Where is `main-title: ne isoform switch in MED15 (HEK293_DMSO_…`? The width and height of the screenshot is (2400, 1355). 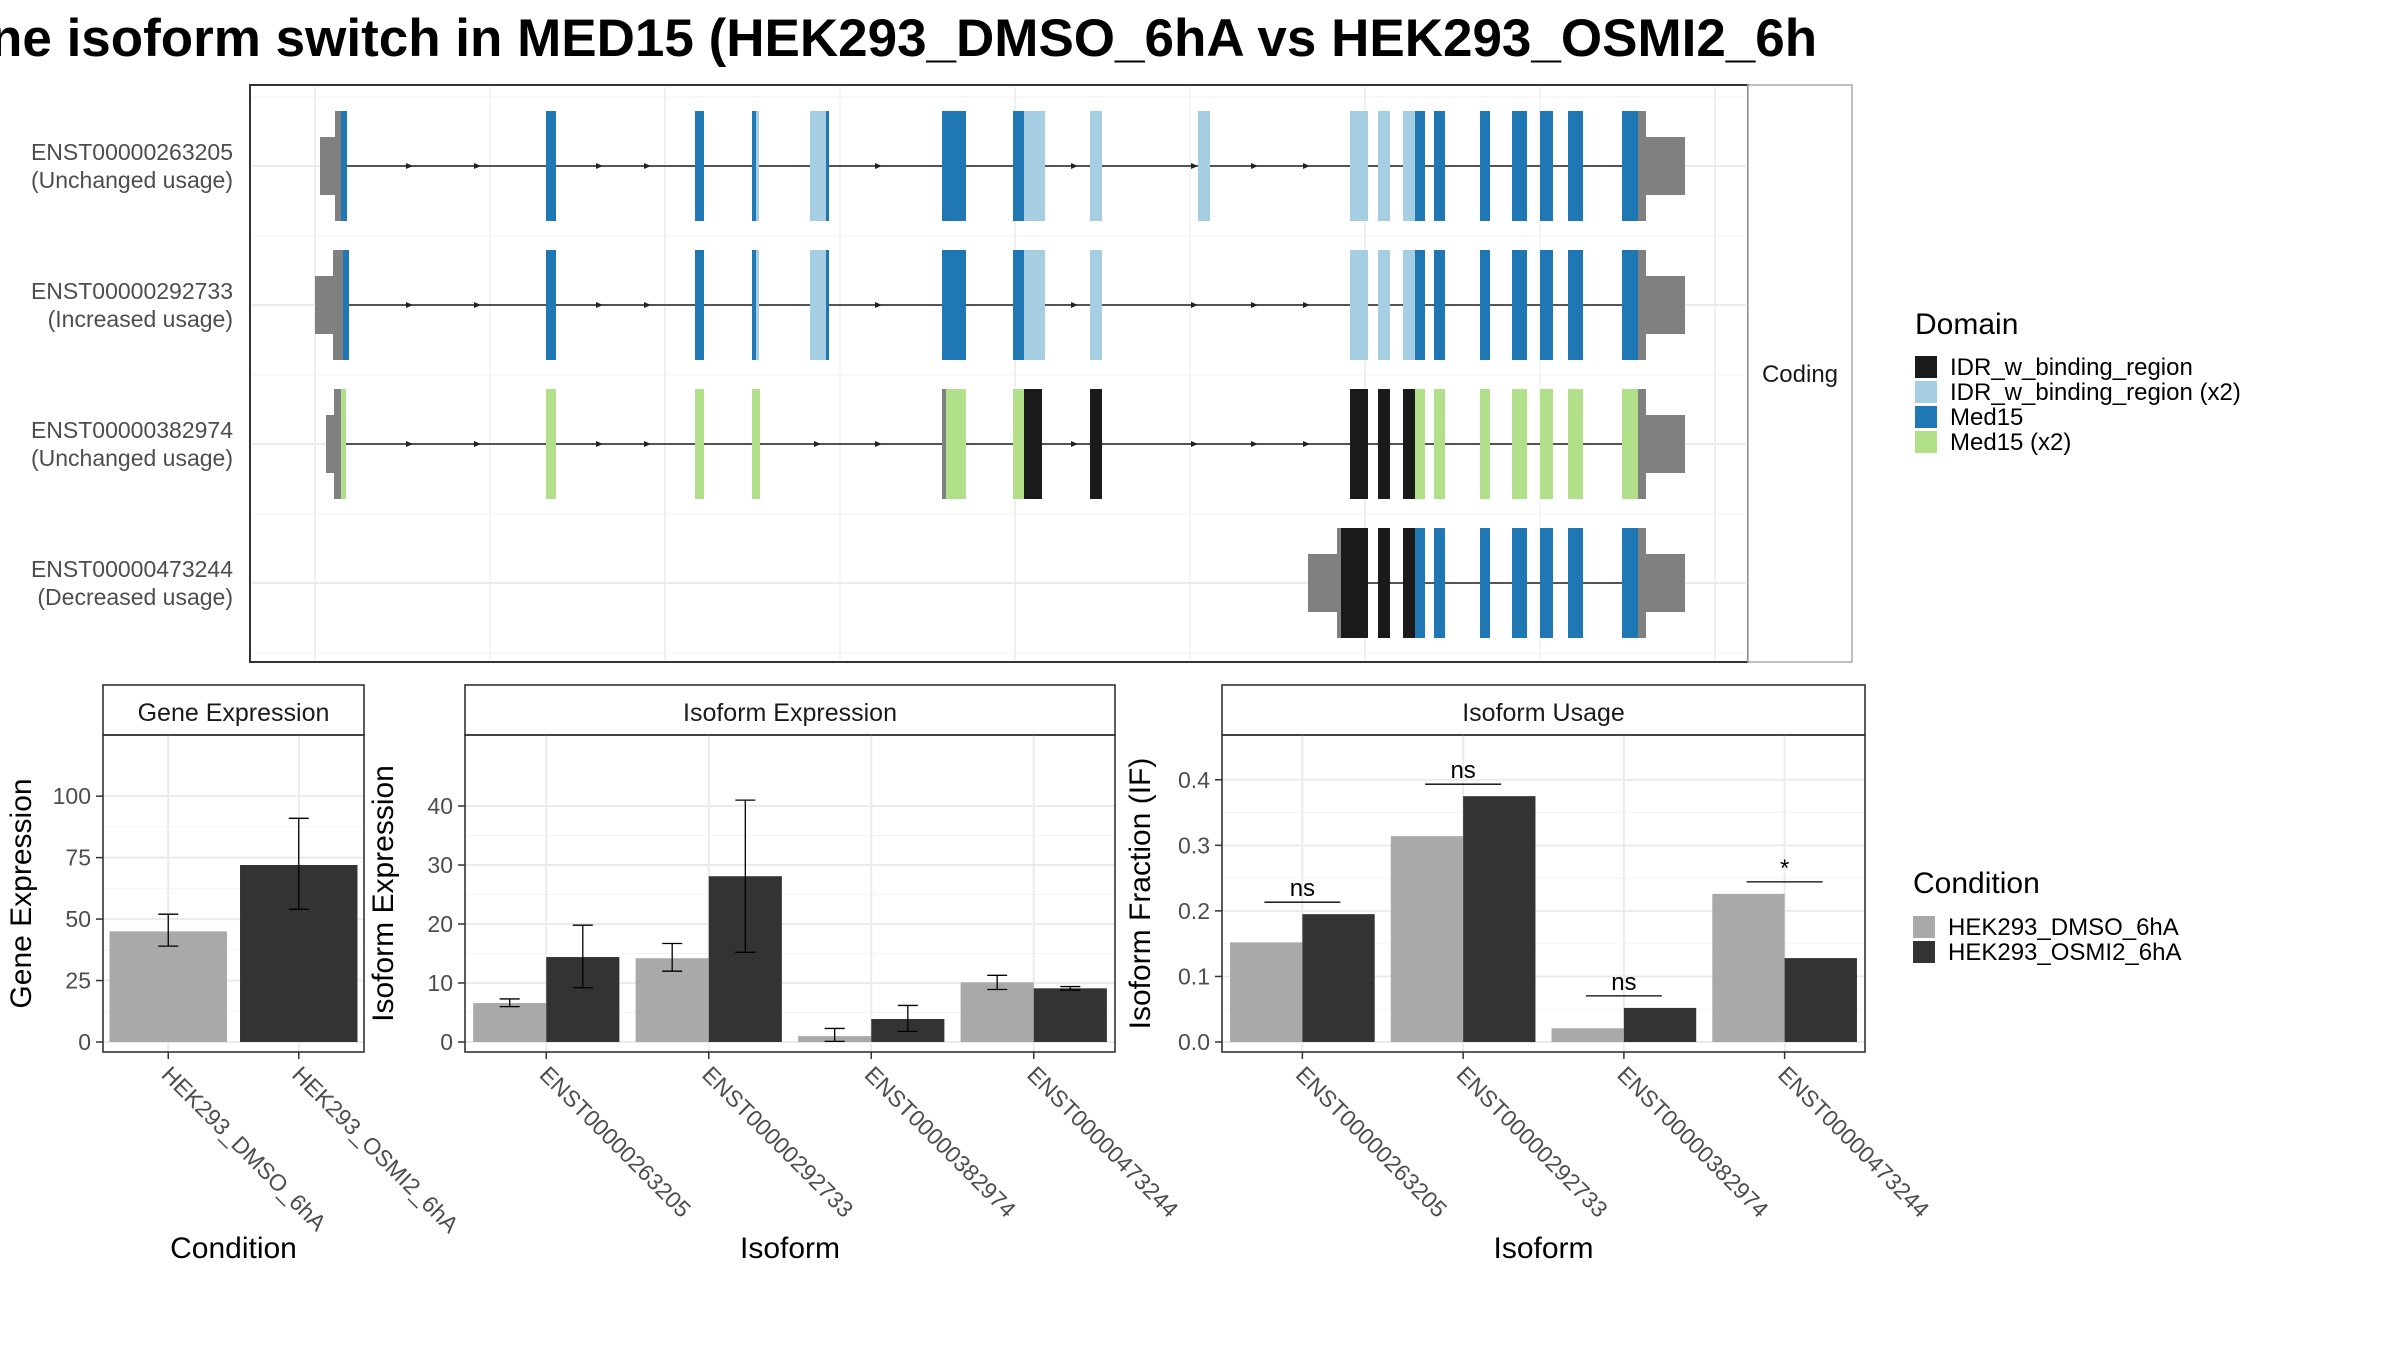 main-title: ne isoform switch in MED15 (HEK293_DMSO_… is located at coordinates (908, 38).